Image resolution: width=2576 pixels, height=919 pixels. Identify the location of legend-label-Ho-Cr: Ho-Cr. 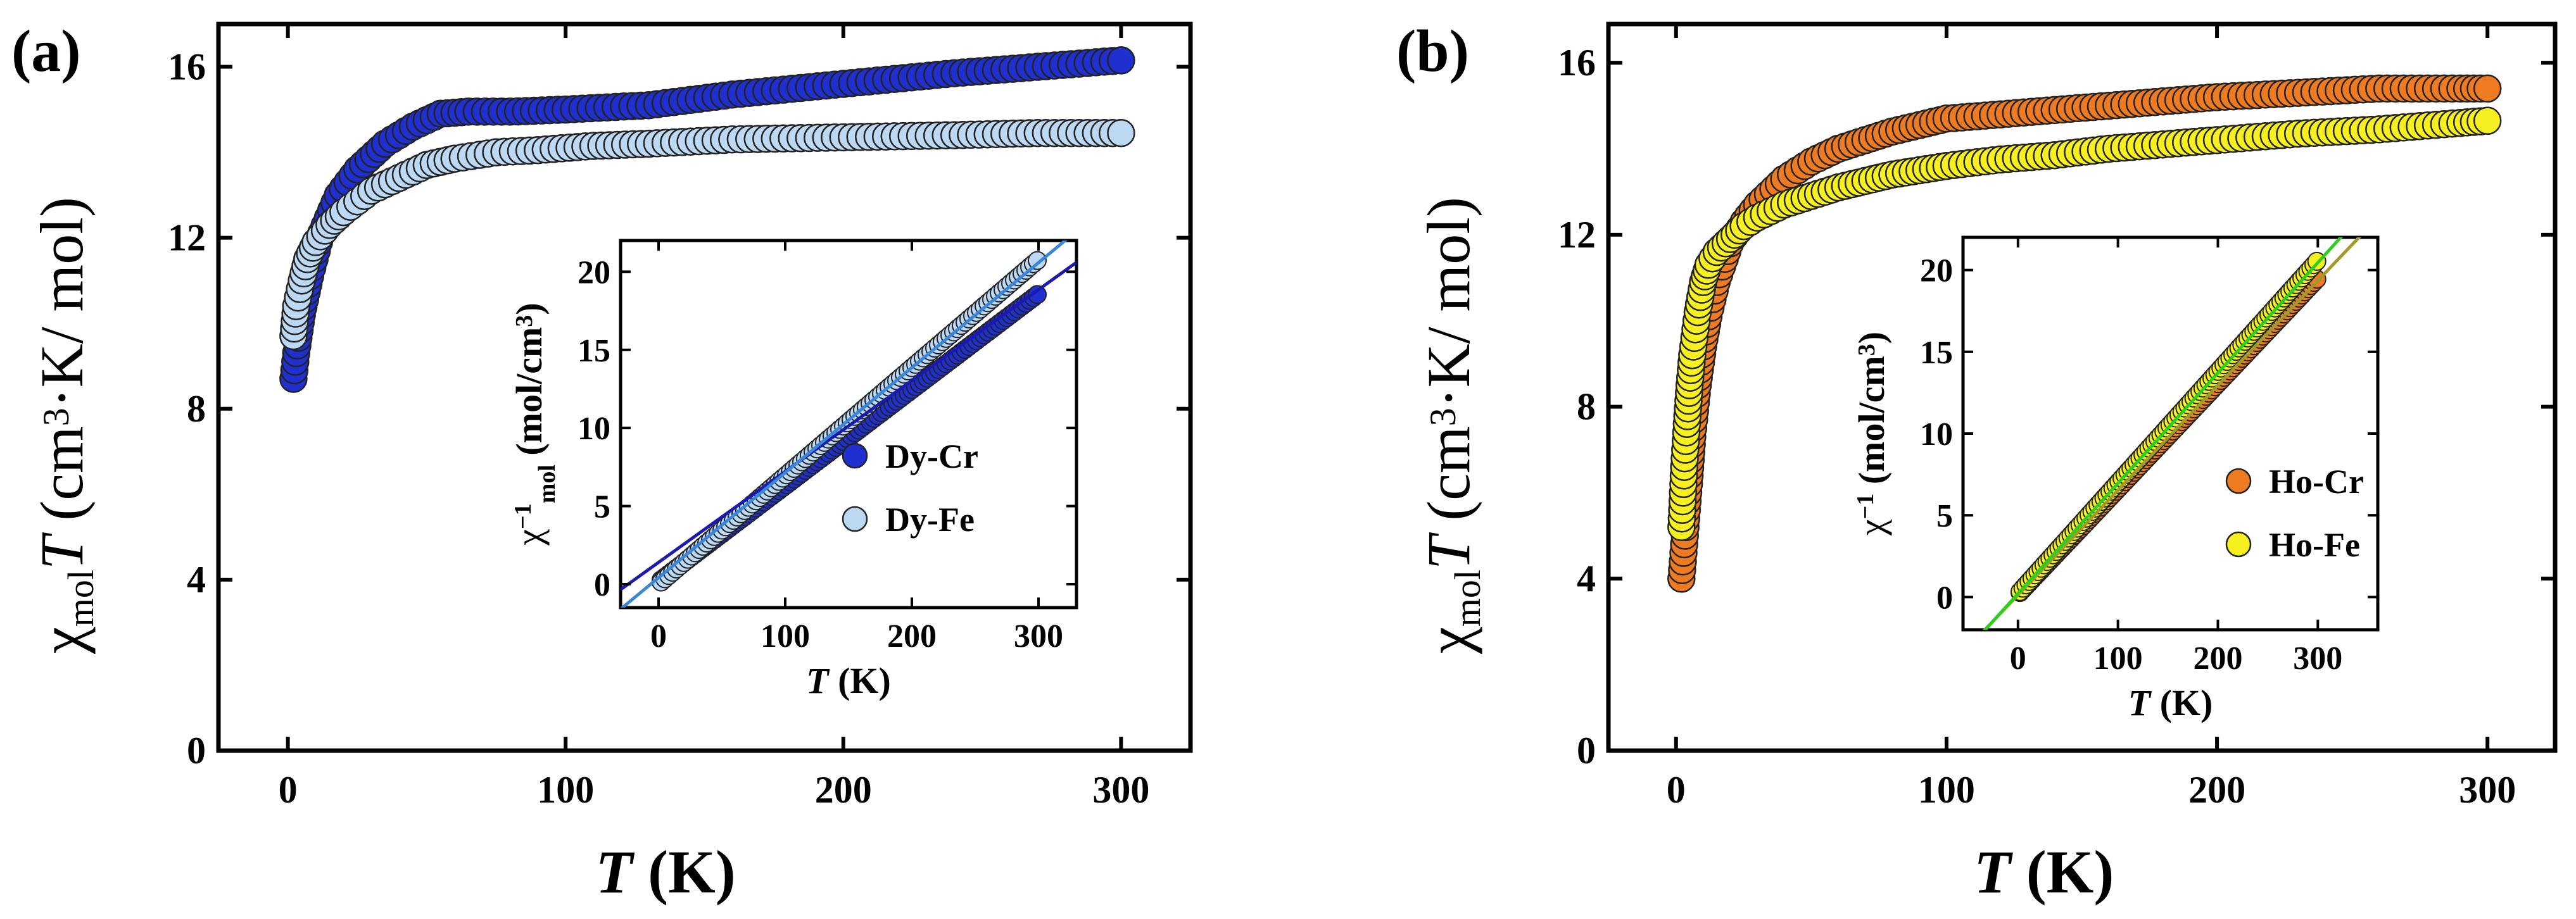
(2316, 482).